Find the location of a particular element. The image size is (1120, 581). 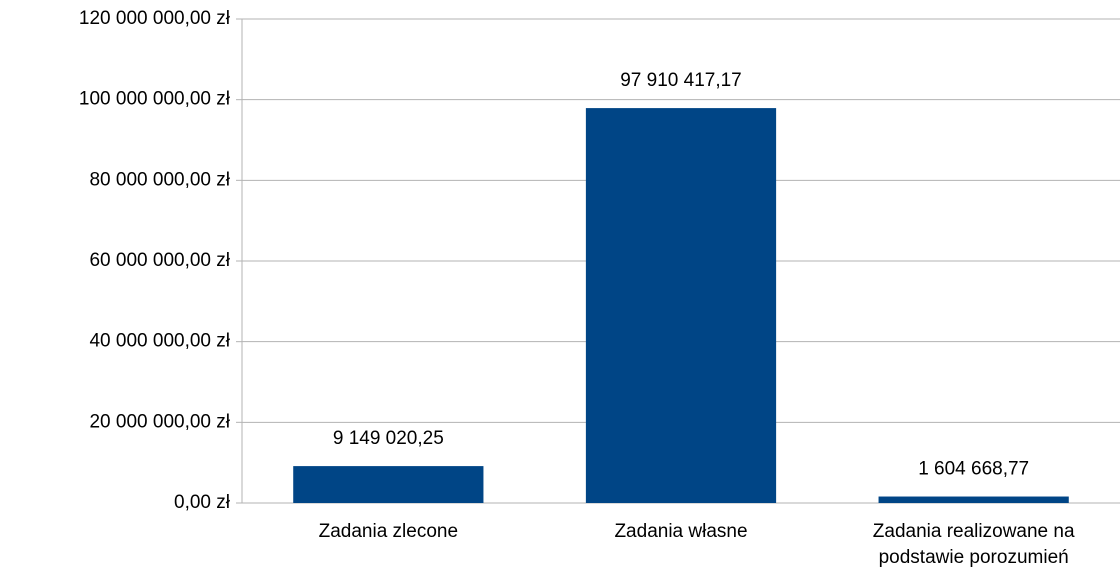

value-label: 1 604 668,77 is located at coordinates (973, 469).